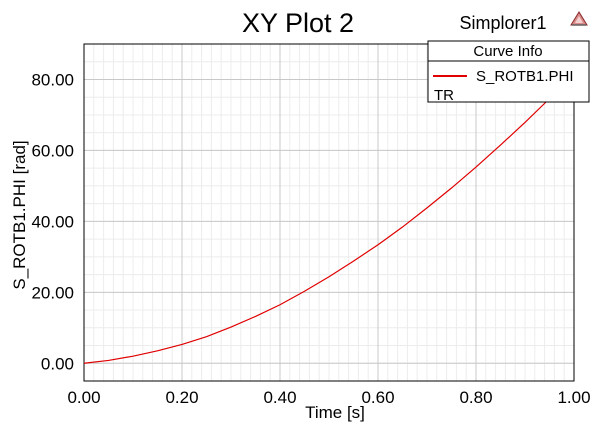 The height and width of the screenshot is (429, 603). What do you see at coordinates (181, 397) in the screenshot?
I see `x-tick-label: 0.20` at bounding box center [181, 397].